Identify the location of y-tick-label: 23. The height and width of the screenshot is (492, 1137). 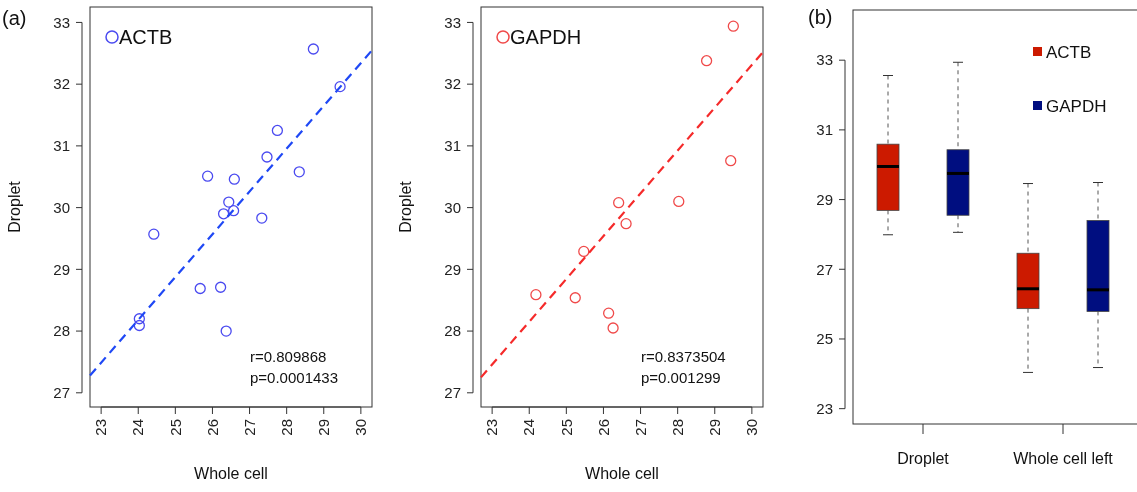
(824, 408).